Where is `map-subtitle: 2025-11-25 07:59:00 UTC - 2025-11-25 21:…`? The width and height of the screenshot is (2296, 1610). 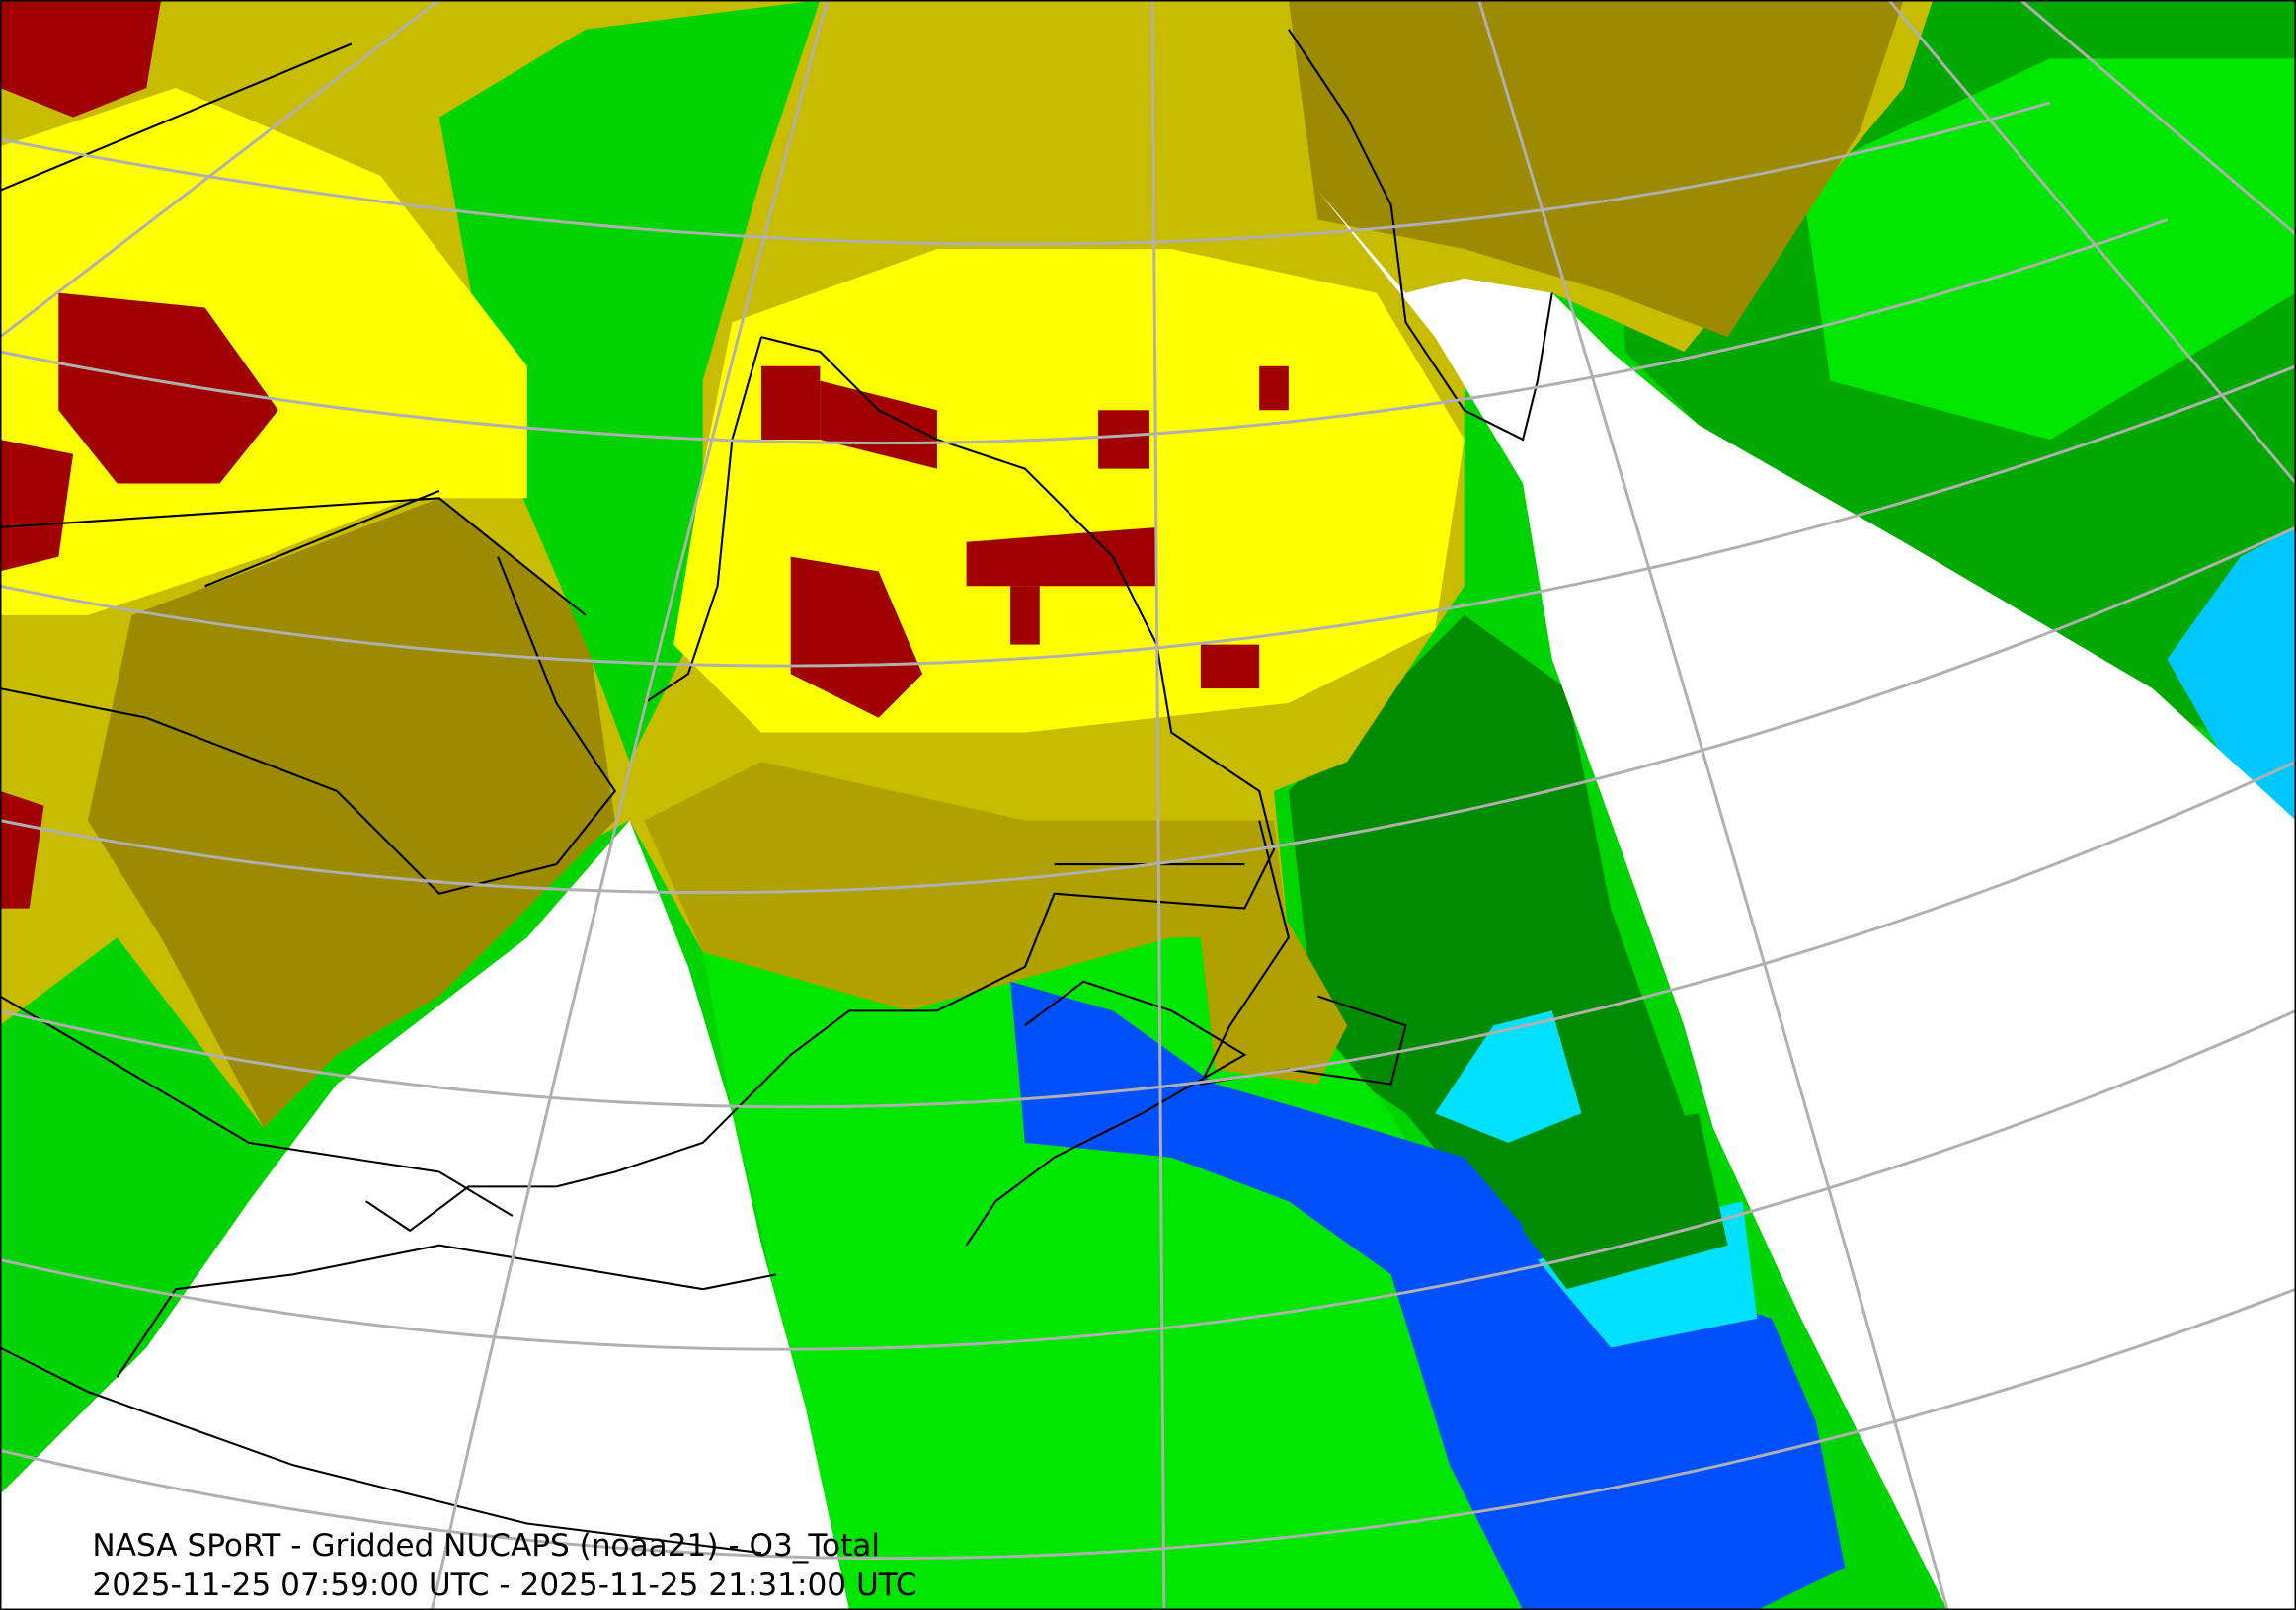 map-subtitle: 2025-11-25 07:59:00 UTC - 2025-11-25 21:… is located at coordinates (504, 1585).